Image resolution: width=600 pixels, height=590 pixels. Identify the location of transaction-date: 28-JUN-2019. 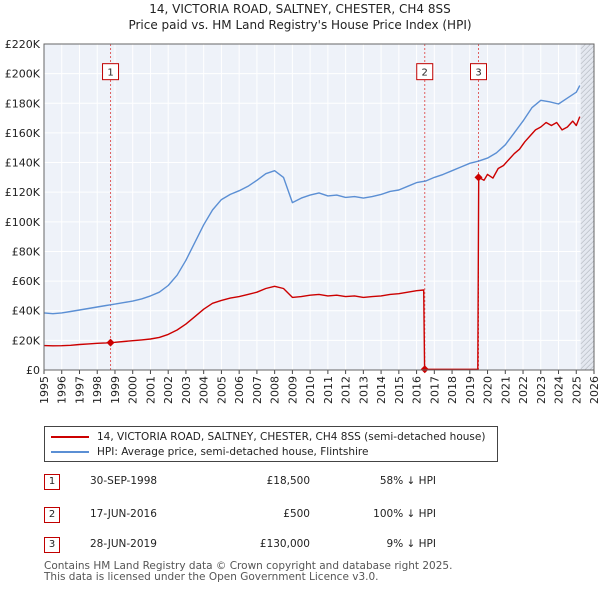
(123, 544).